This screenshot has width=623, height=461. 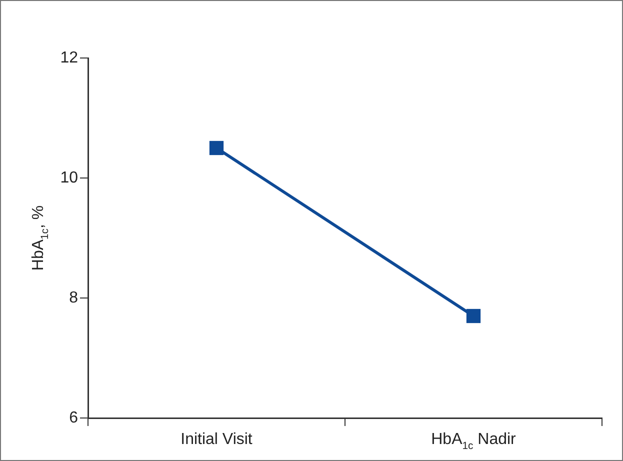 I want to click on y-tick-label: 6, so click(x=73, y=417).